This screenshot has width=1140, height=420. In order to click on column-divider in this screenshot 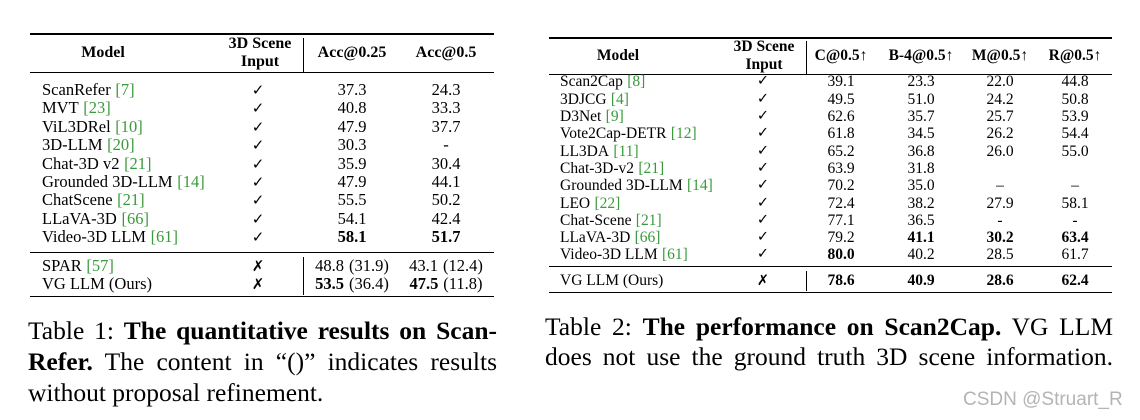, I will do `click(303, 55)`.